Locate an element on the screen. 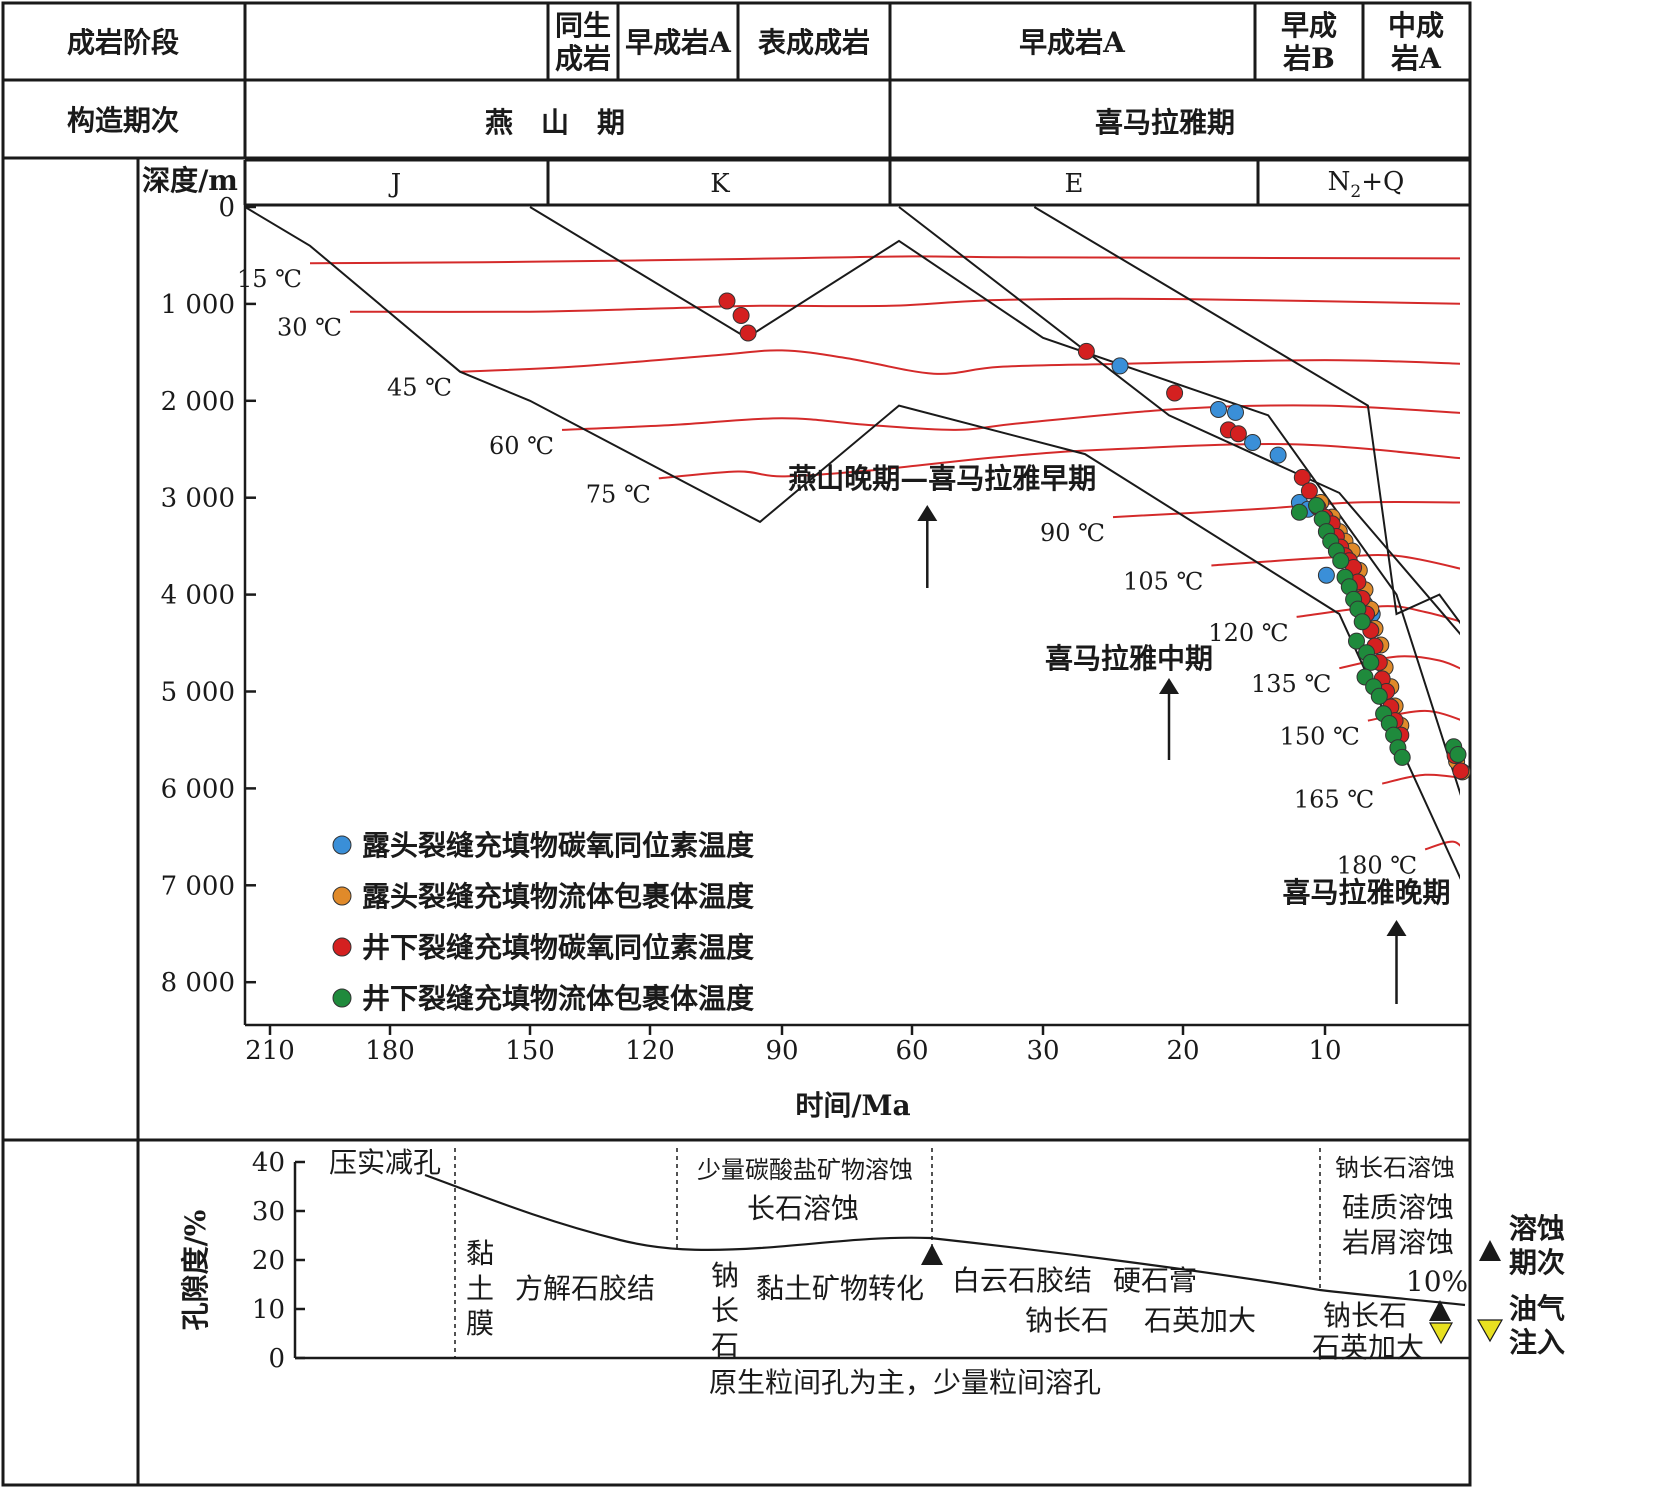 This screenshot has width=1663, height=1488. period-yanshan: 燕 山 期 is located at coordinates (555, 122).